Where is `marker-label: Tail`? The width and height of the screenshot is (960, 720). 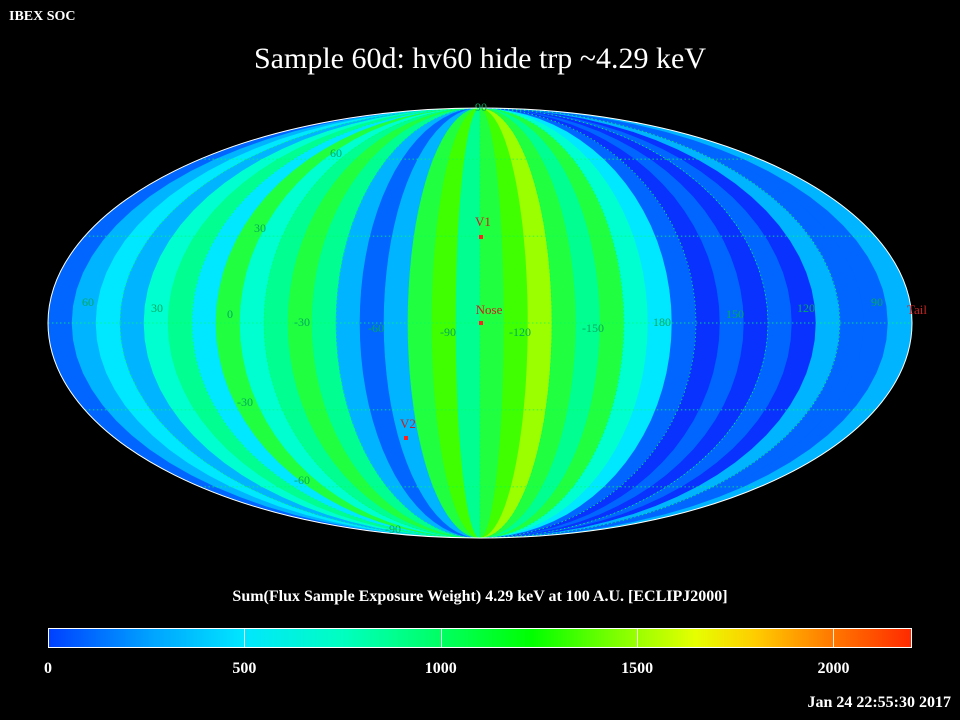 marker-label: Tail is located at coordinates (917, 309).